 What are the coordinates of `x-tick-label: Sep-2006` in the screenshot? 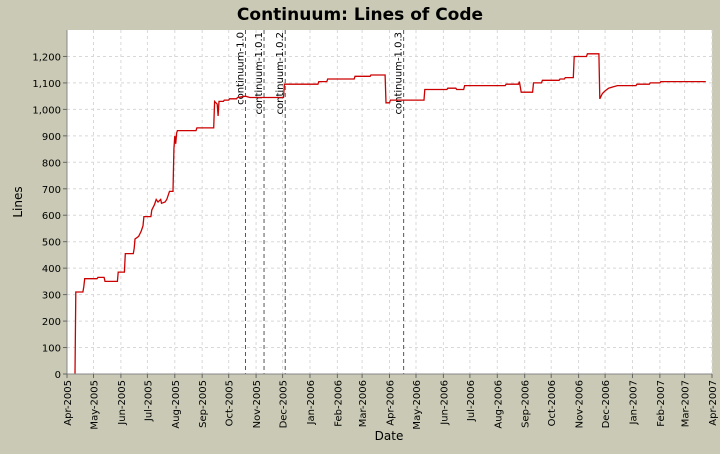 It's located at (526, 404).